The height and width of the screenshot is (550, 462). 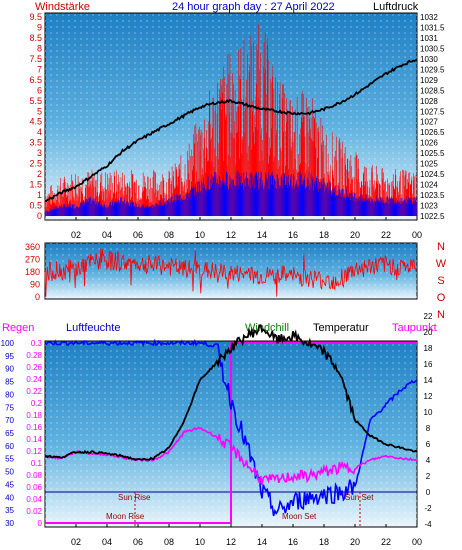 I want to click on humidity-tick-label: 40, so click(x=9, y=497).